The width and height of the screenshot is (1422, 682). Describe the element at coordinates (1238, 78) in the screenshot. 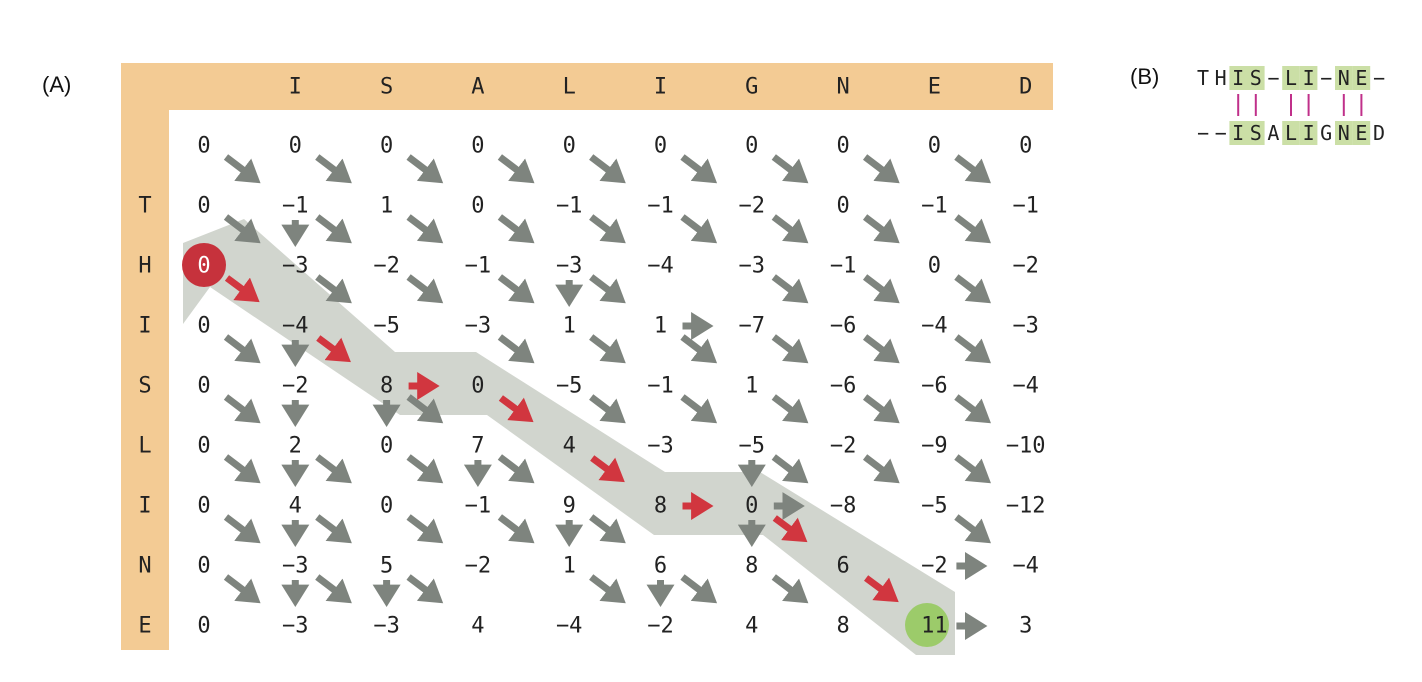

I see `alignment-top-char: I` at that location.